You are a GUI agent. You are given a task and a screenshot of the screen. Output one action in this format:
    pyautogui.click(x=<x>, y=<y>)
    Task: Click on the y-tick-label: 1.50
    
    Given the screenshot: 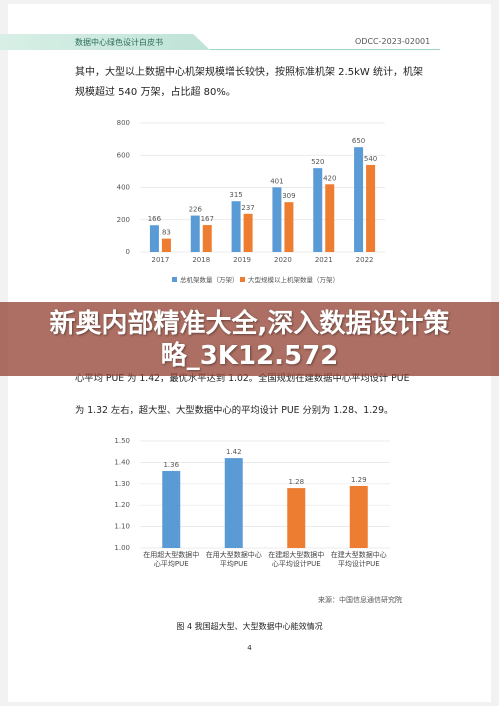 What is the action you would take?
    pyautogui.click(x=122, y=441)
    